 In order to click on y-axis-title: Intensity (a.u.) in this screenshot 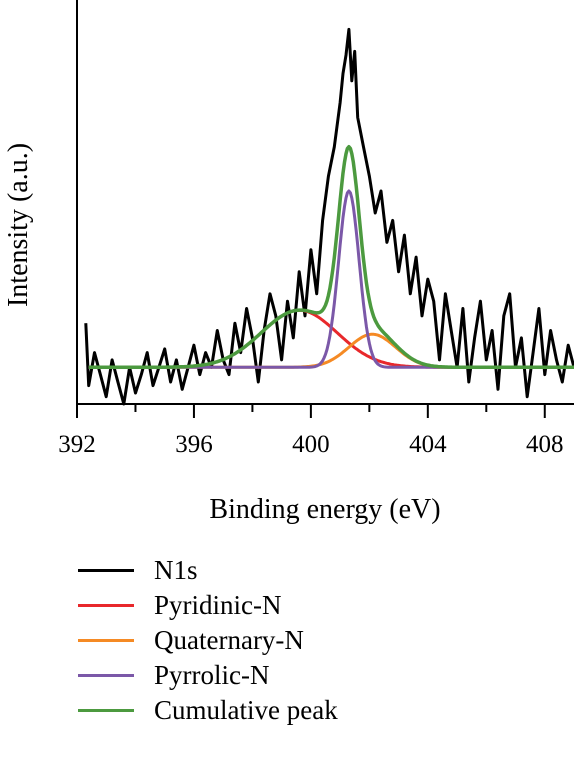, I will do `click(18, 225)`.